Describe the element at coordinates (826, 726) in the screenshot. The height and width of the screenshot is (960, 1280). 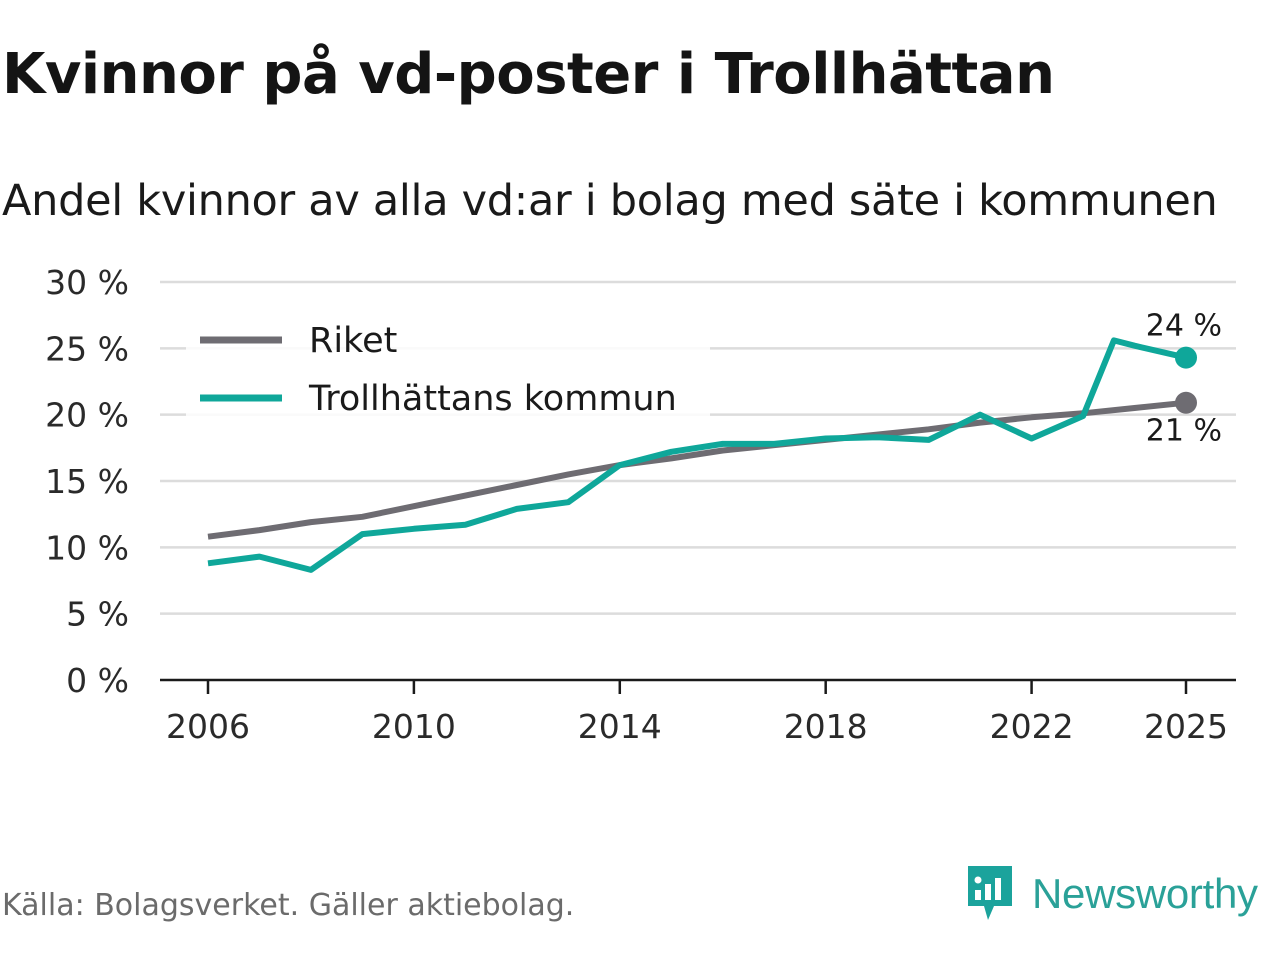
I see `x-tick-label: 2018` at that location.